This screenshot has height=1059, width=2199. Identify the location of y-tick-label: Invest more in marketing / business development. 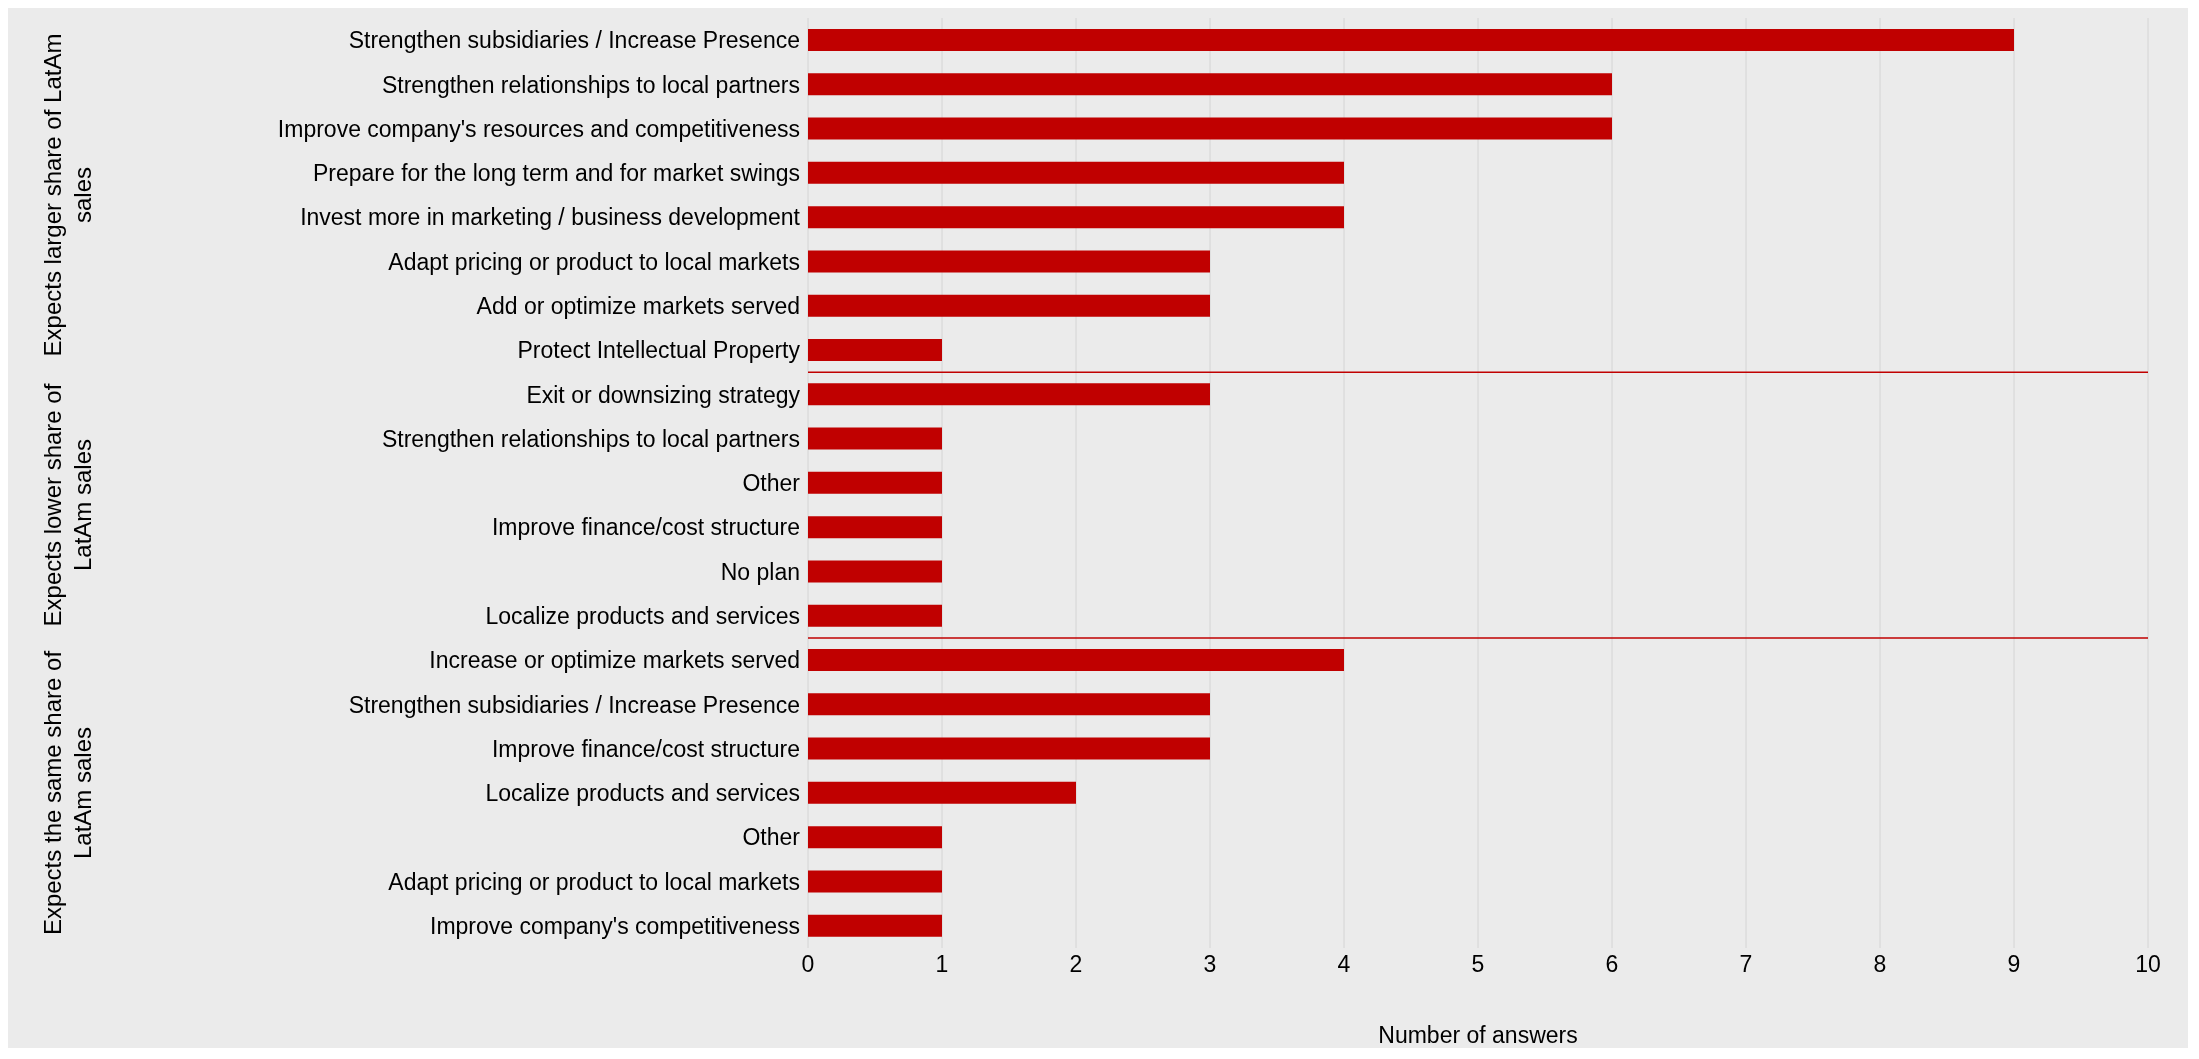
(550, 217).